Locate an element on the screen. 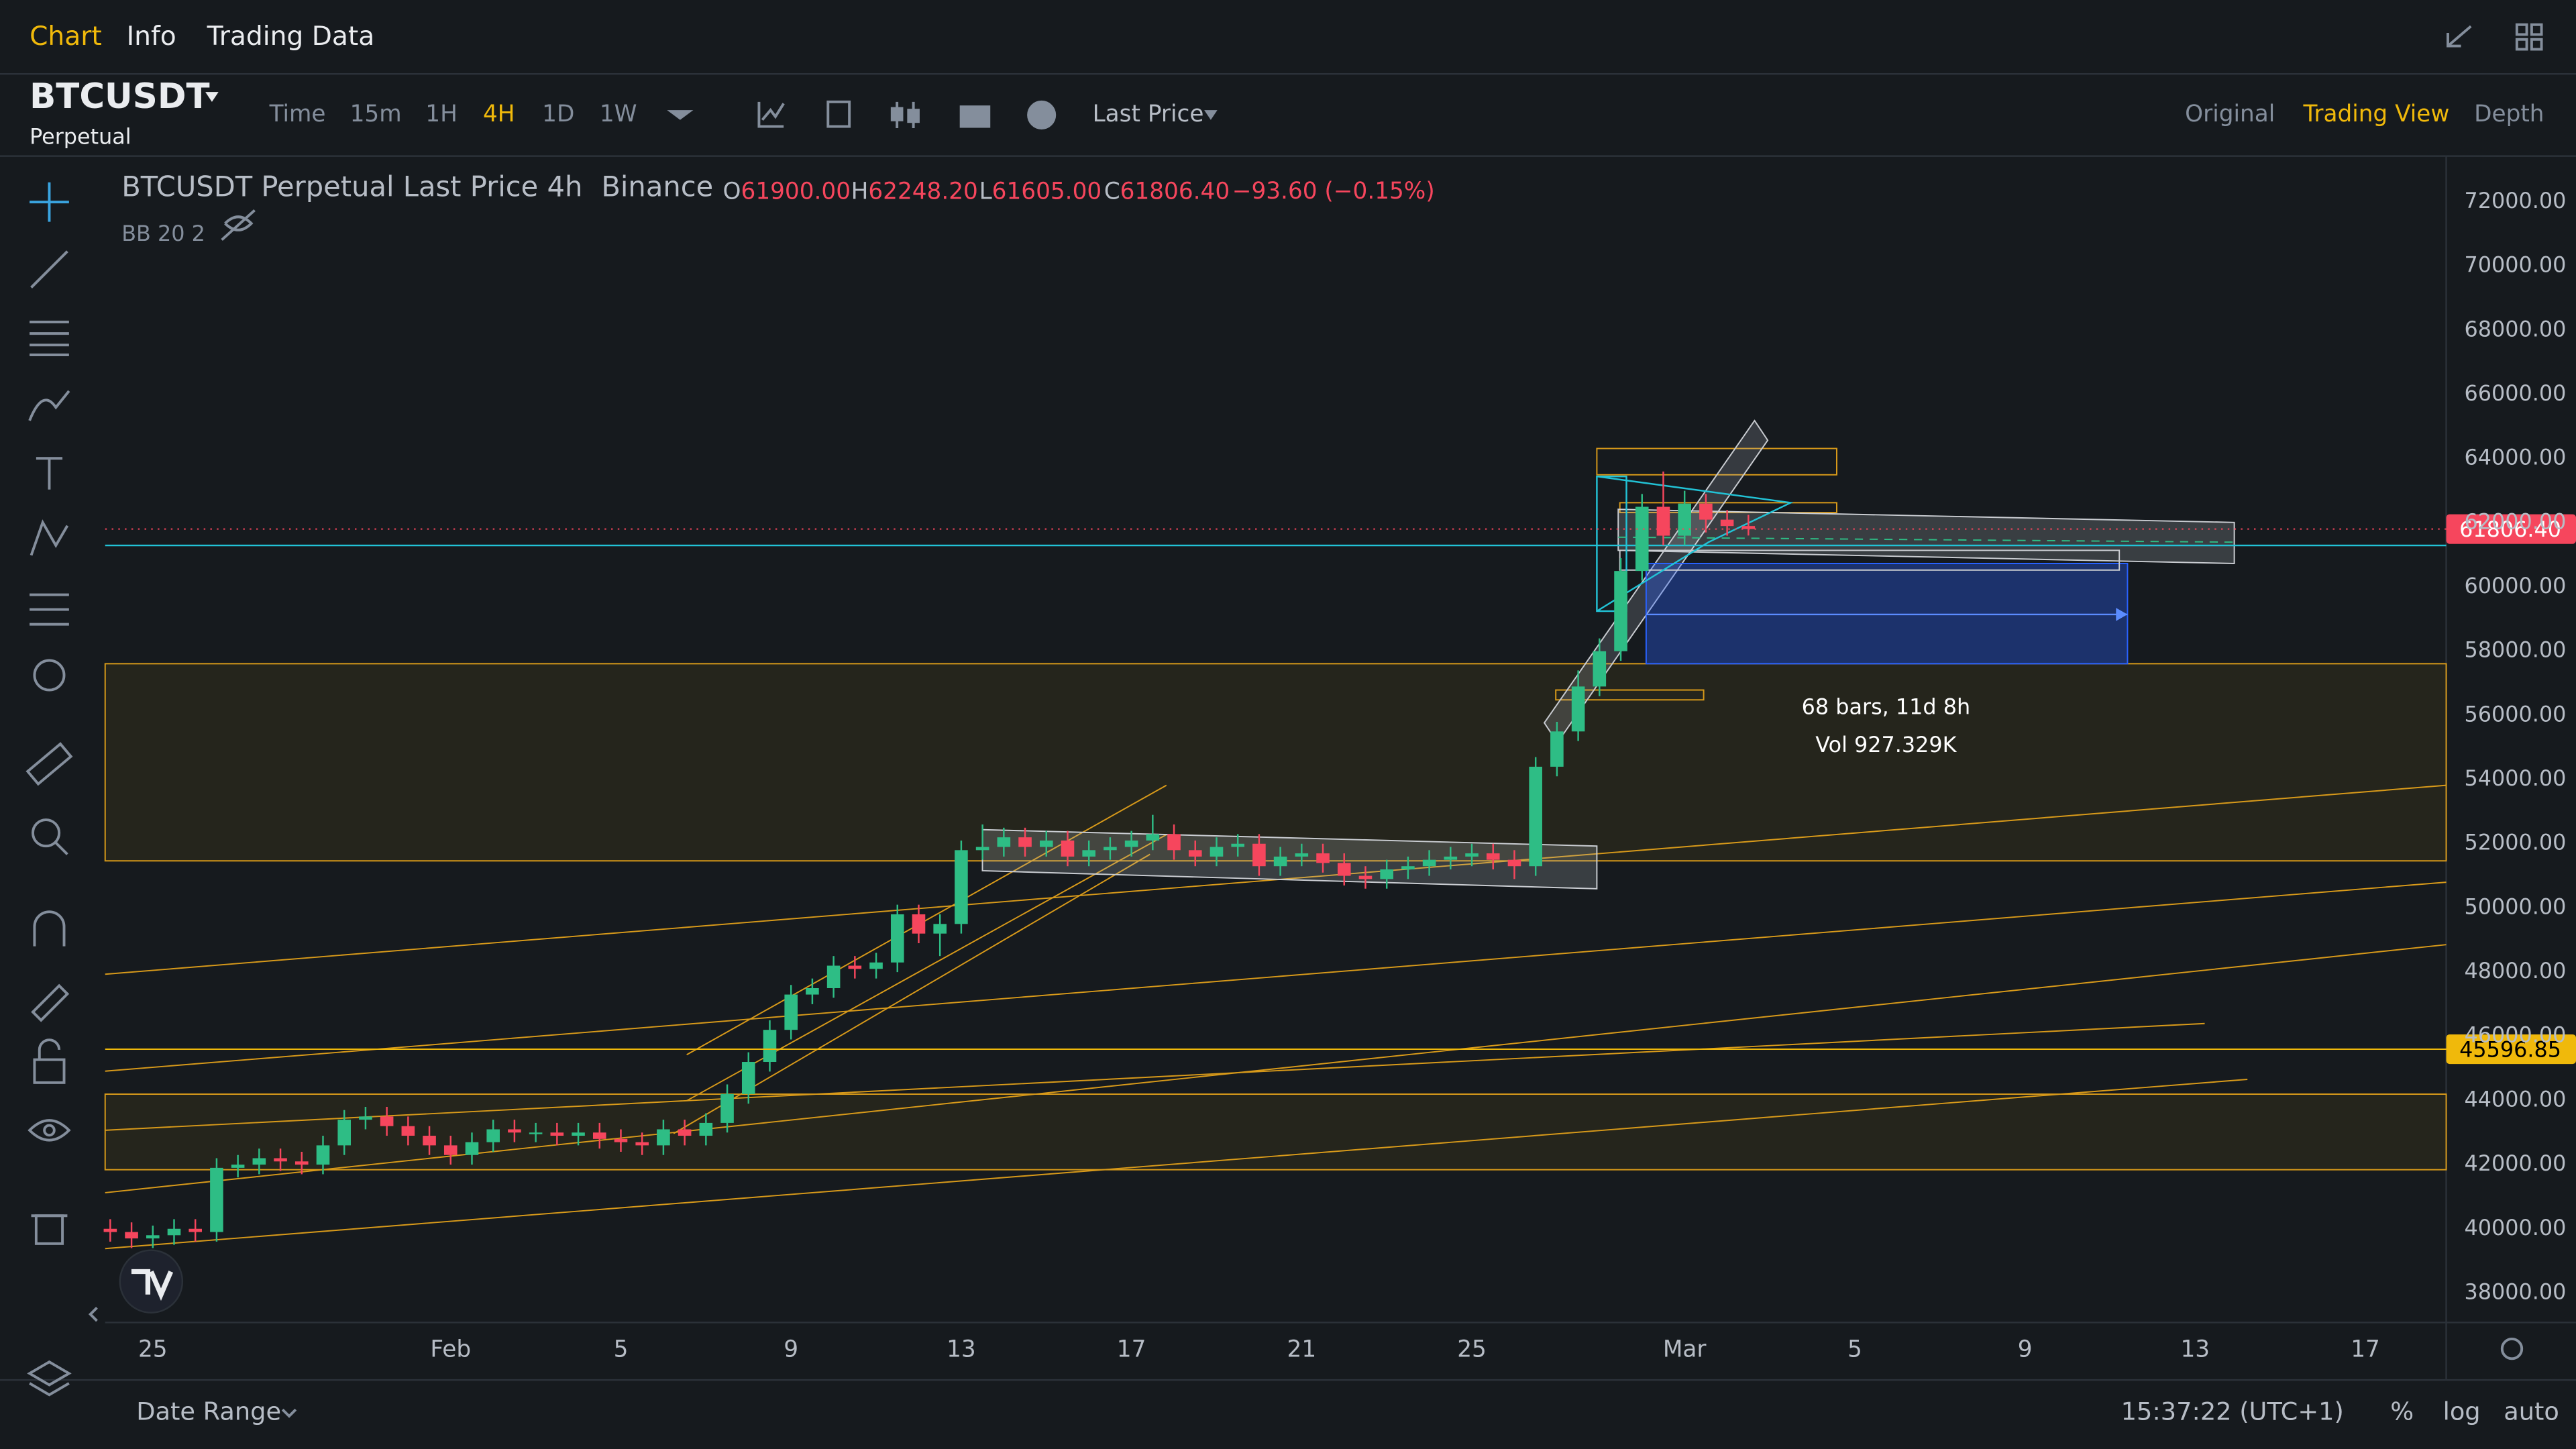  tradingview-logo-part is located at coordinates (152, 1285).